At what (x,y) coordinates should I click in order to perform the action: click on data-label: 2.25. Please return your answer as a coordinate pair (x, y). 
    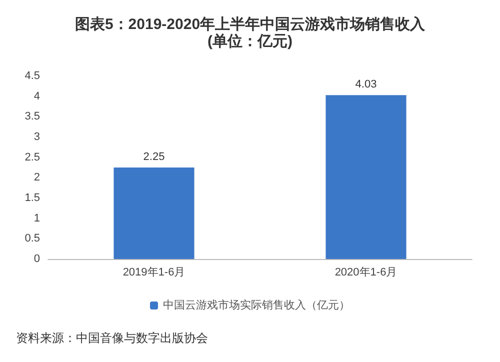
    Looking at the image, I should click on (154, 157).